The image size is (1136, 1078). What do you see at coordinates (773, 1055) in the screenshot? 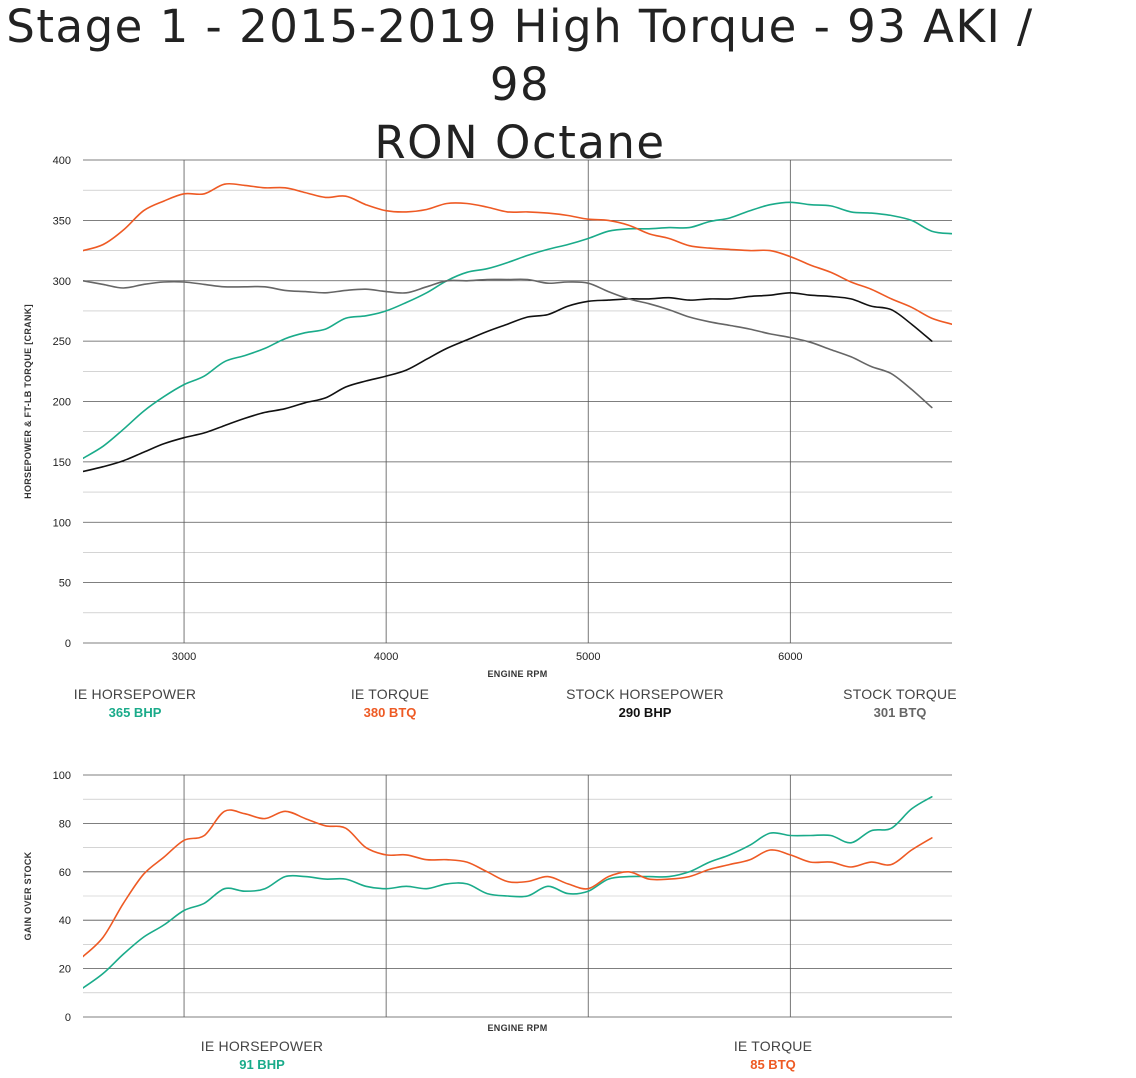
I see `gain-legend-ie-torque: IE TORQUE 85 BTQ` at bounding box center [773, 1055].